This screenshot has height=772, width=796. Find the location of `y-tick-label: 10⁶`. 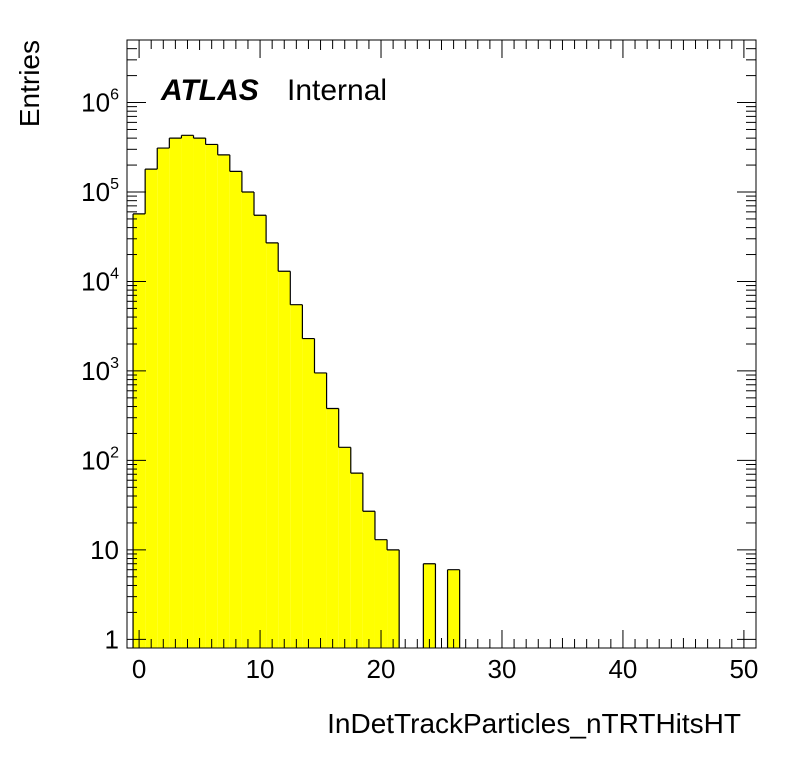

y-tick-label: 10⁶ is located at coordinates (100, 102).